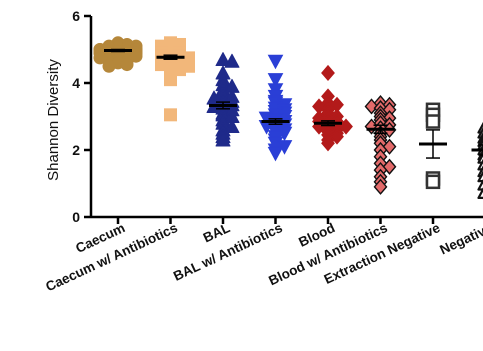  I want to click on y-tick-label: 2, so click(76, 150).